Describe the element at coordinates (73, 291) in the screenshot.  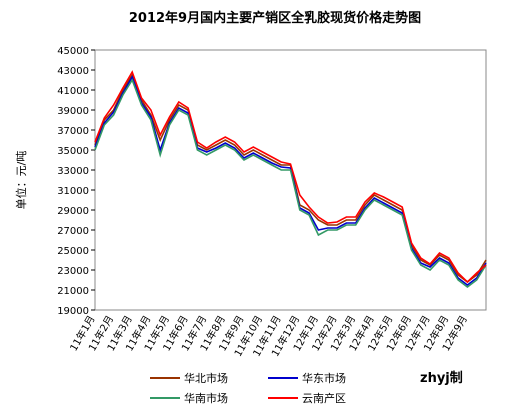
I see `y-tick-label: 21000` at that location.